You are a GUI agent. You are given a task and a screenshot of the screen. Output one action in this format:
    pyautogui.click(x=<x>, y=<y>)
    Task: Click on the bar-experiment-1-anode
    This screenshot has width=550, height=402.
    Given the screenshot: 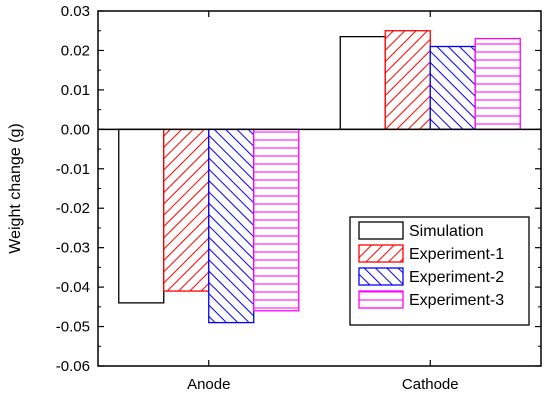 What is the action you would take?
    pyautogui.click(x=186, y=210)
    